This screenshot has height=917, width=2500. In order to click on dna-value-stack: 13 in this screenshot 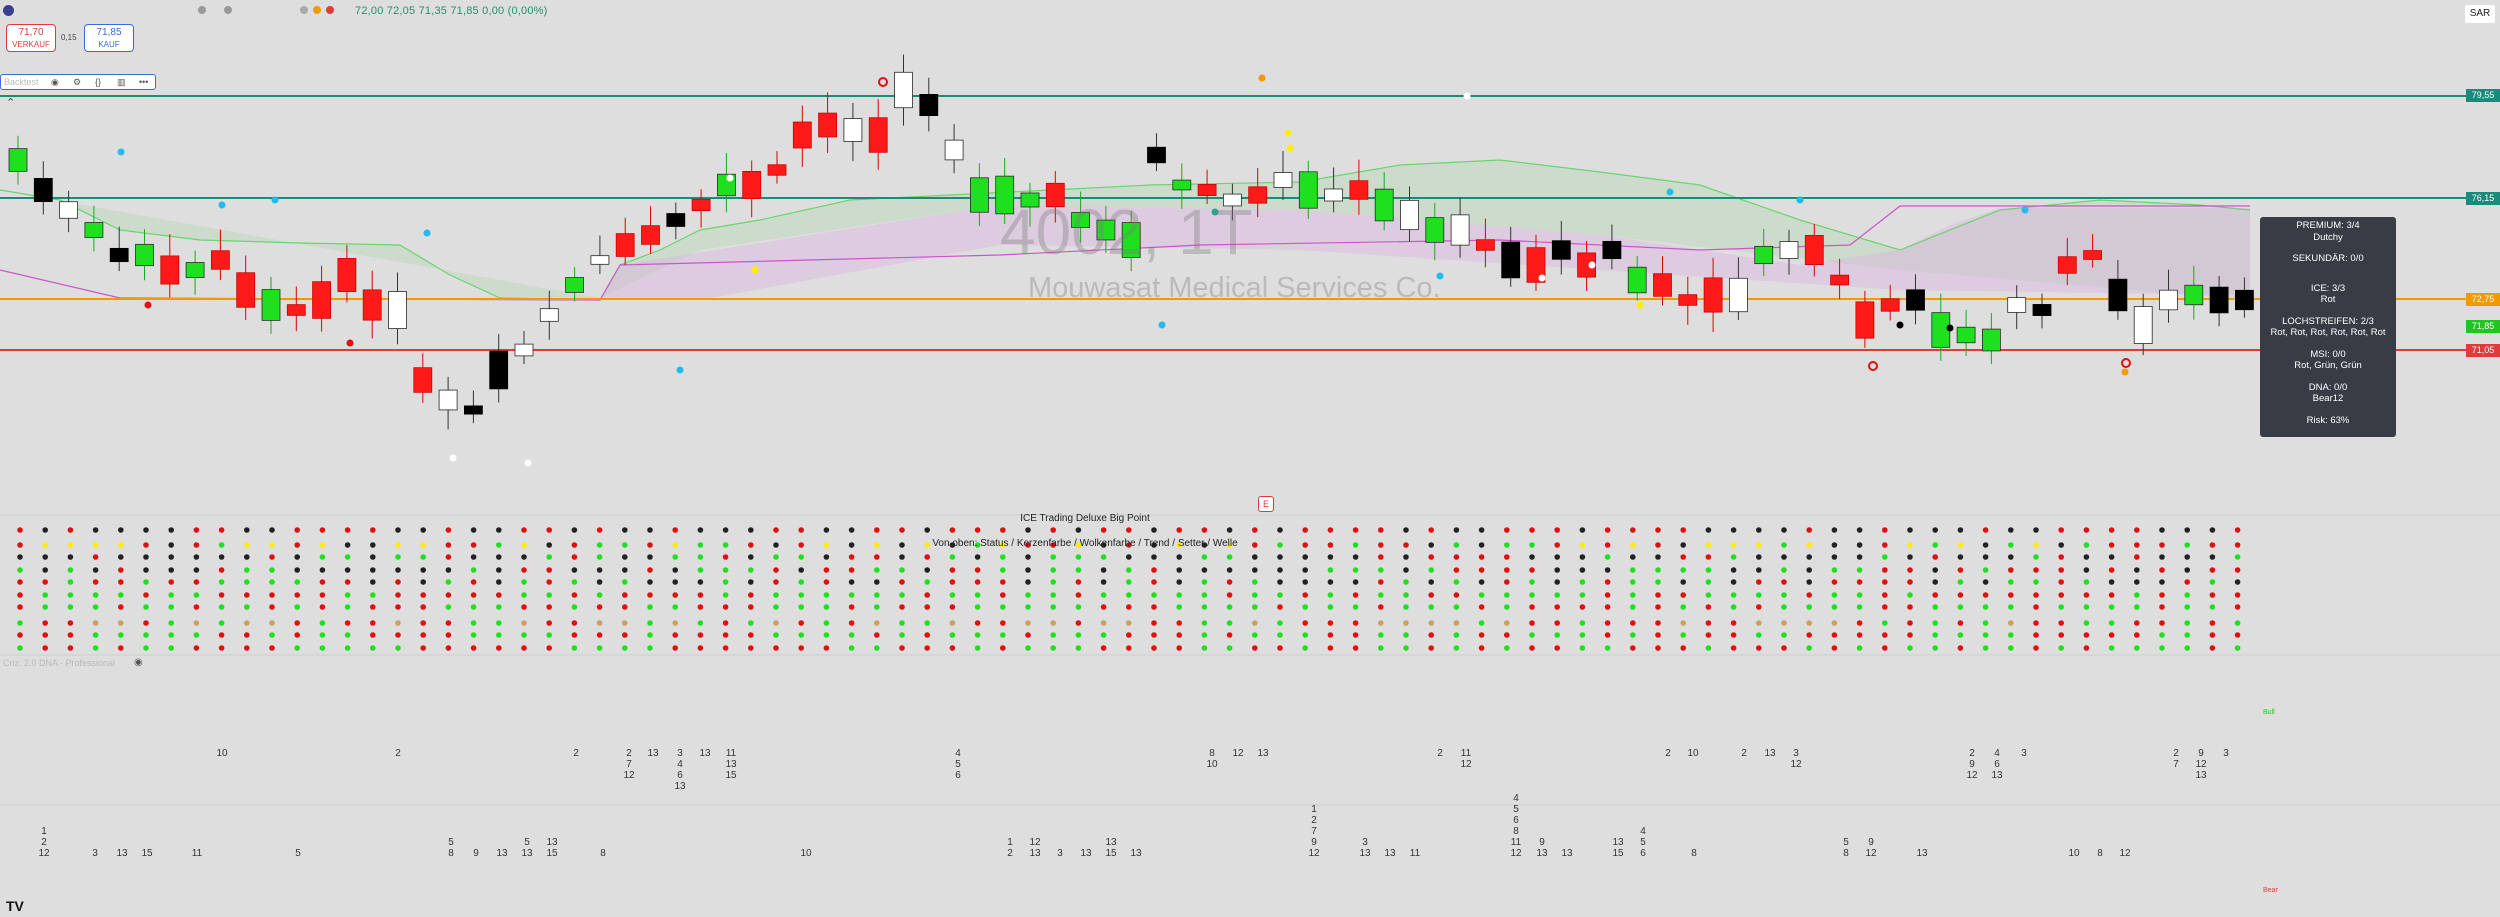, I will do `click(705, 753)`.